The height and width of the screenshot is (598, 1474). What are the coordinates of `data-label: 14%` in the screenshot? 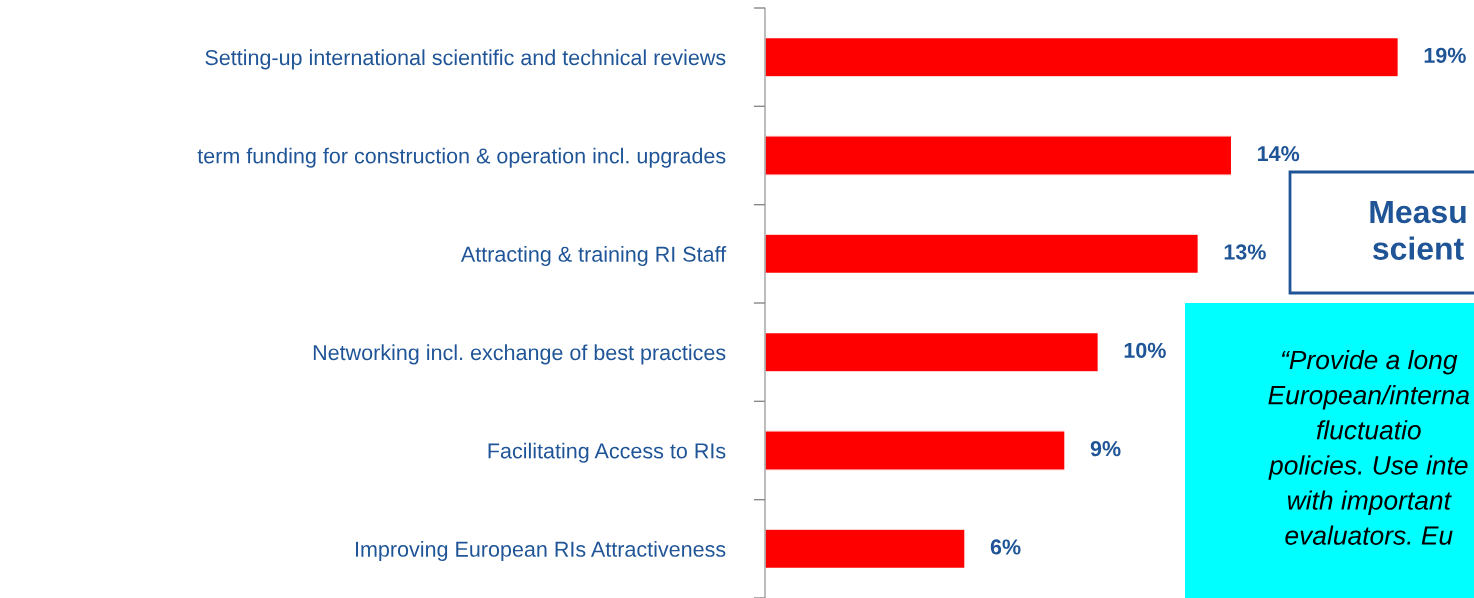 It's located at (1279, 154).